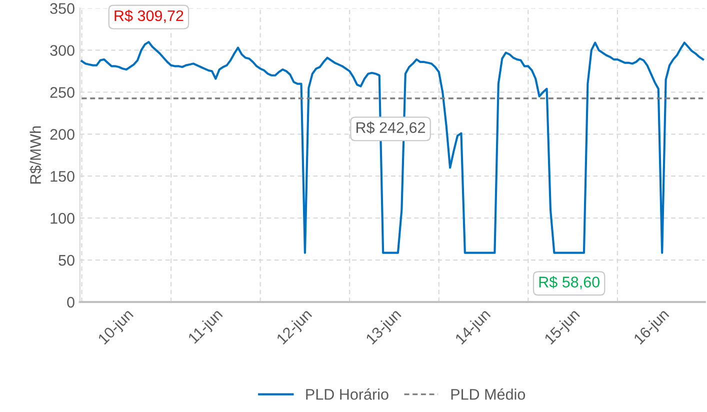  Describe the element at coordinates (488, 394) in the screenshot. I see `legend-label: PLD Médio` at that location.